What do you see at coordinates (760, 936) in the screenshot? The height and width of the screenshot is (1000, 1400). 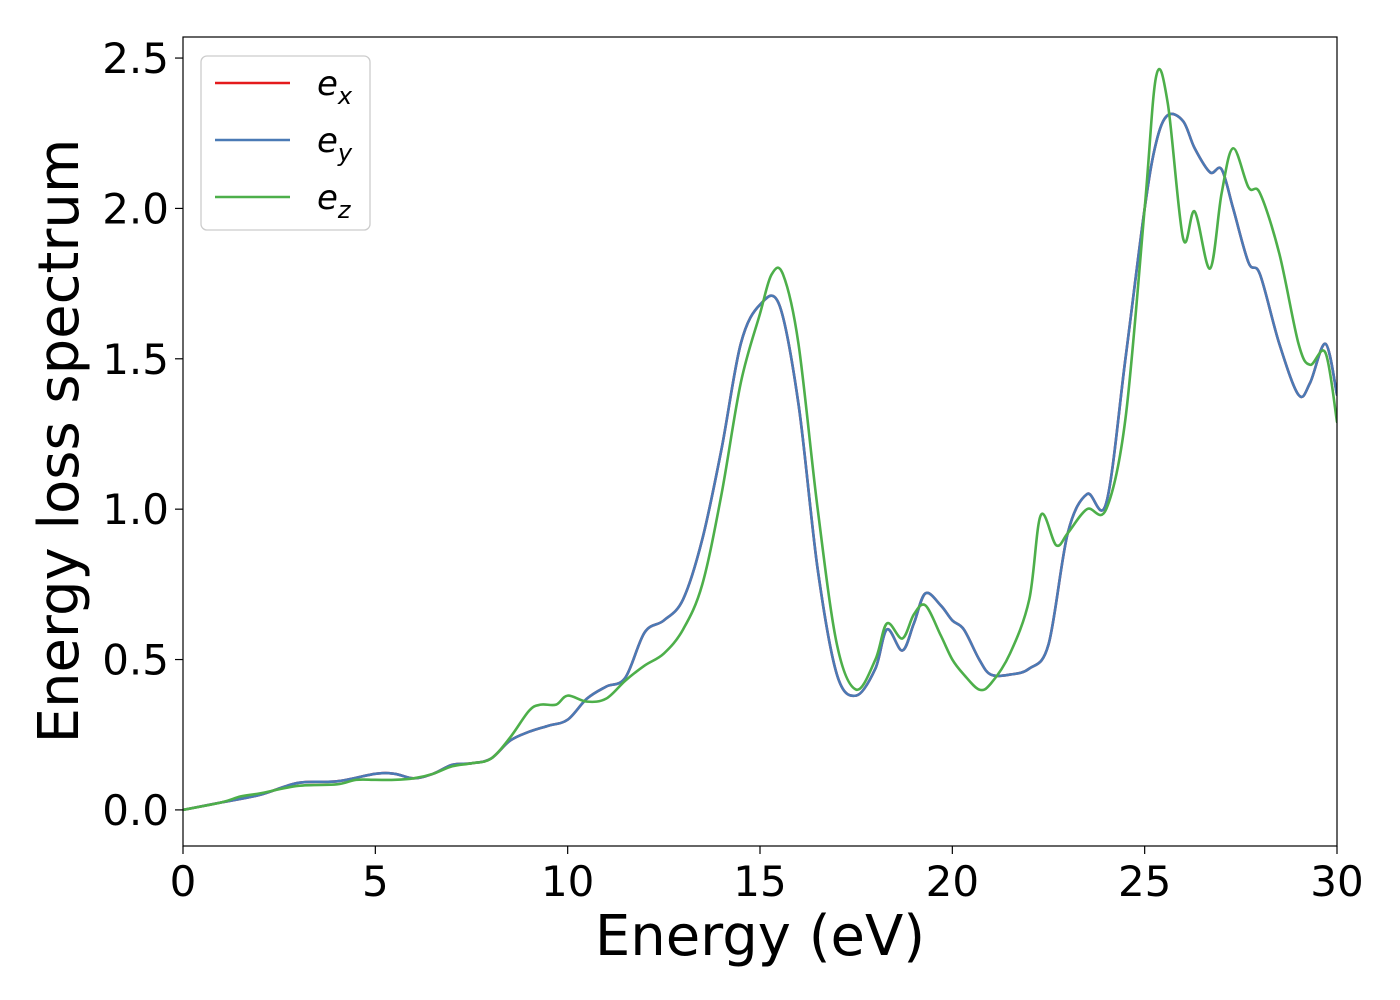 I see `x-axis-label: Energy (eV)` at bounding box center [760, 936].